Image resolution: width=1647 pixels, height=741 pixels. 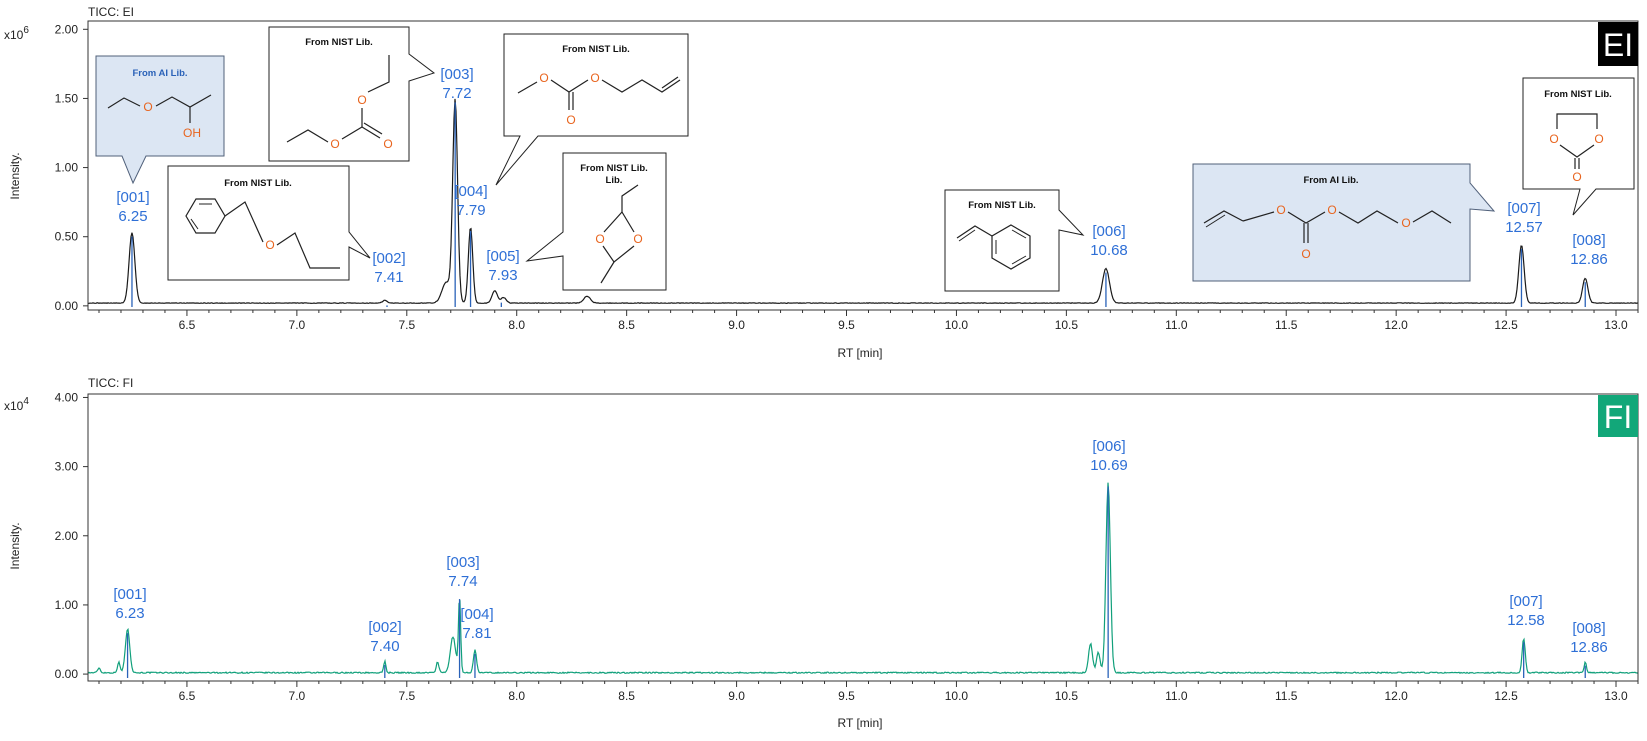 What do you see at coordinates (1176, 696) in the screenshot?
I see `fi-x-tick-label: 11.0` at bounding box center [1176, 696].